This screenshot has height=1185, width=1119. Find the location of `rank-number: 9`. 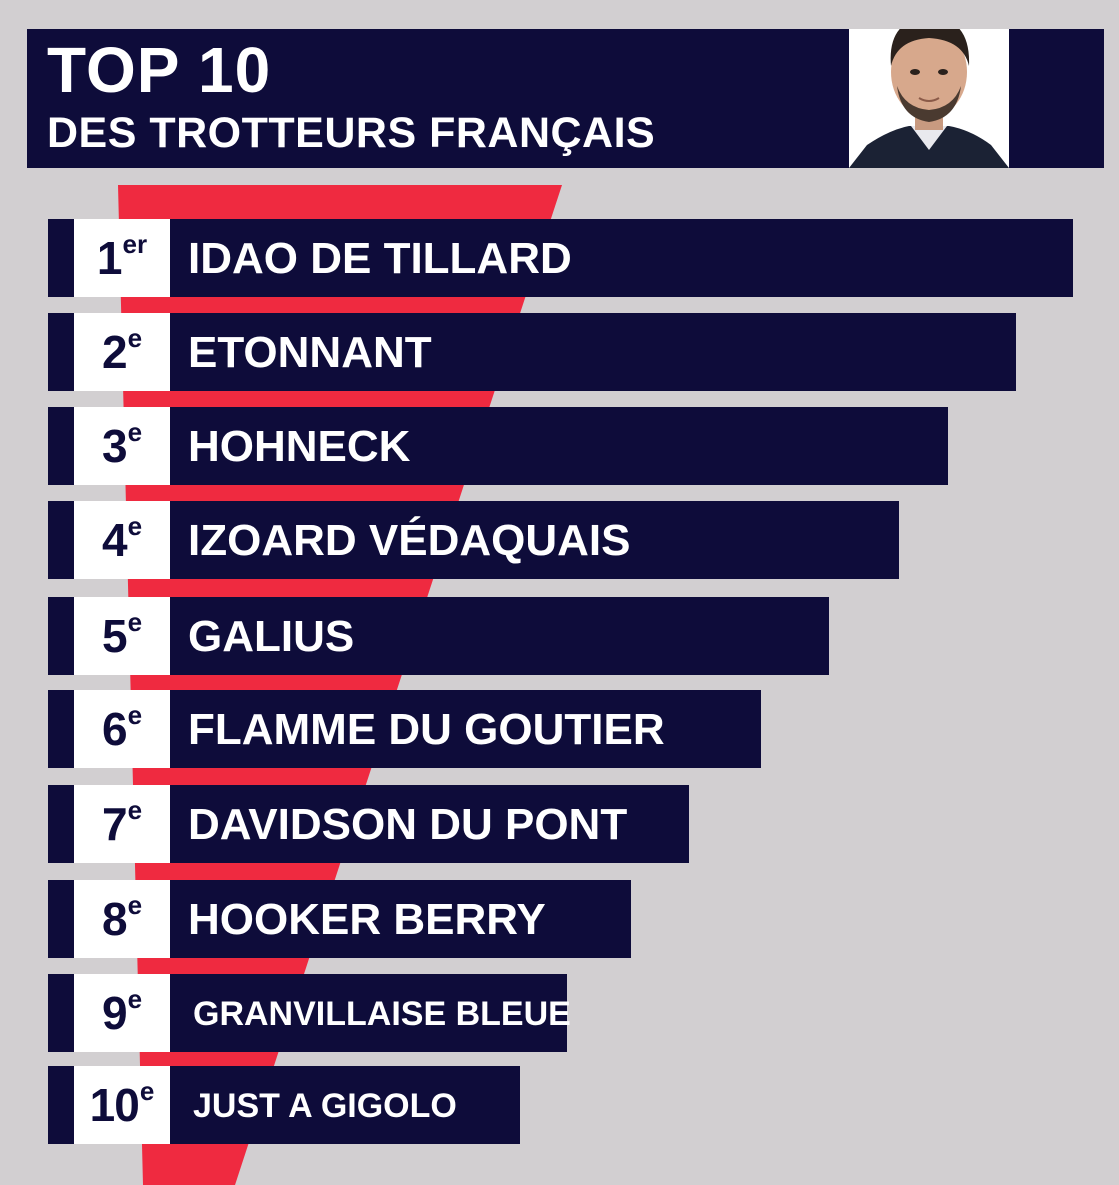

rank-number: 9 is located at coordinates (114, 1013).